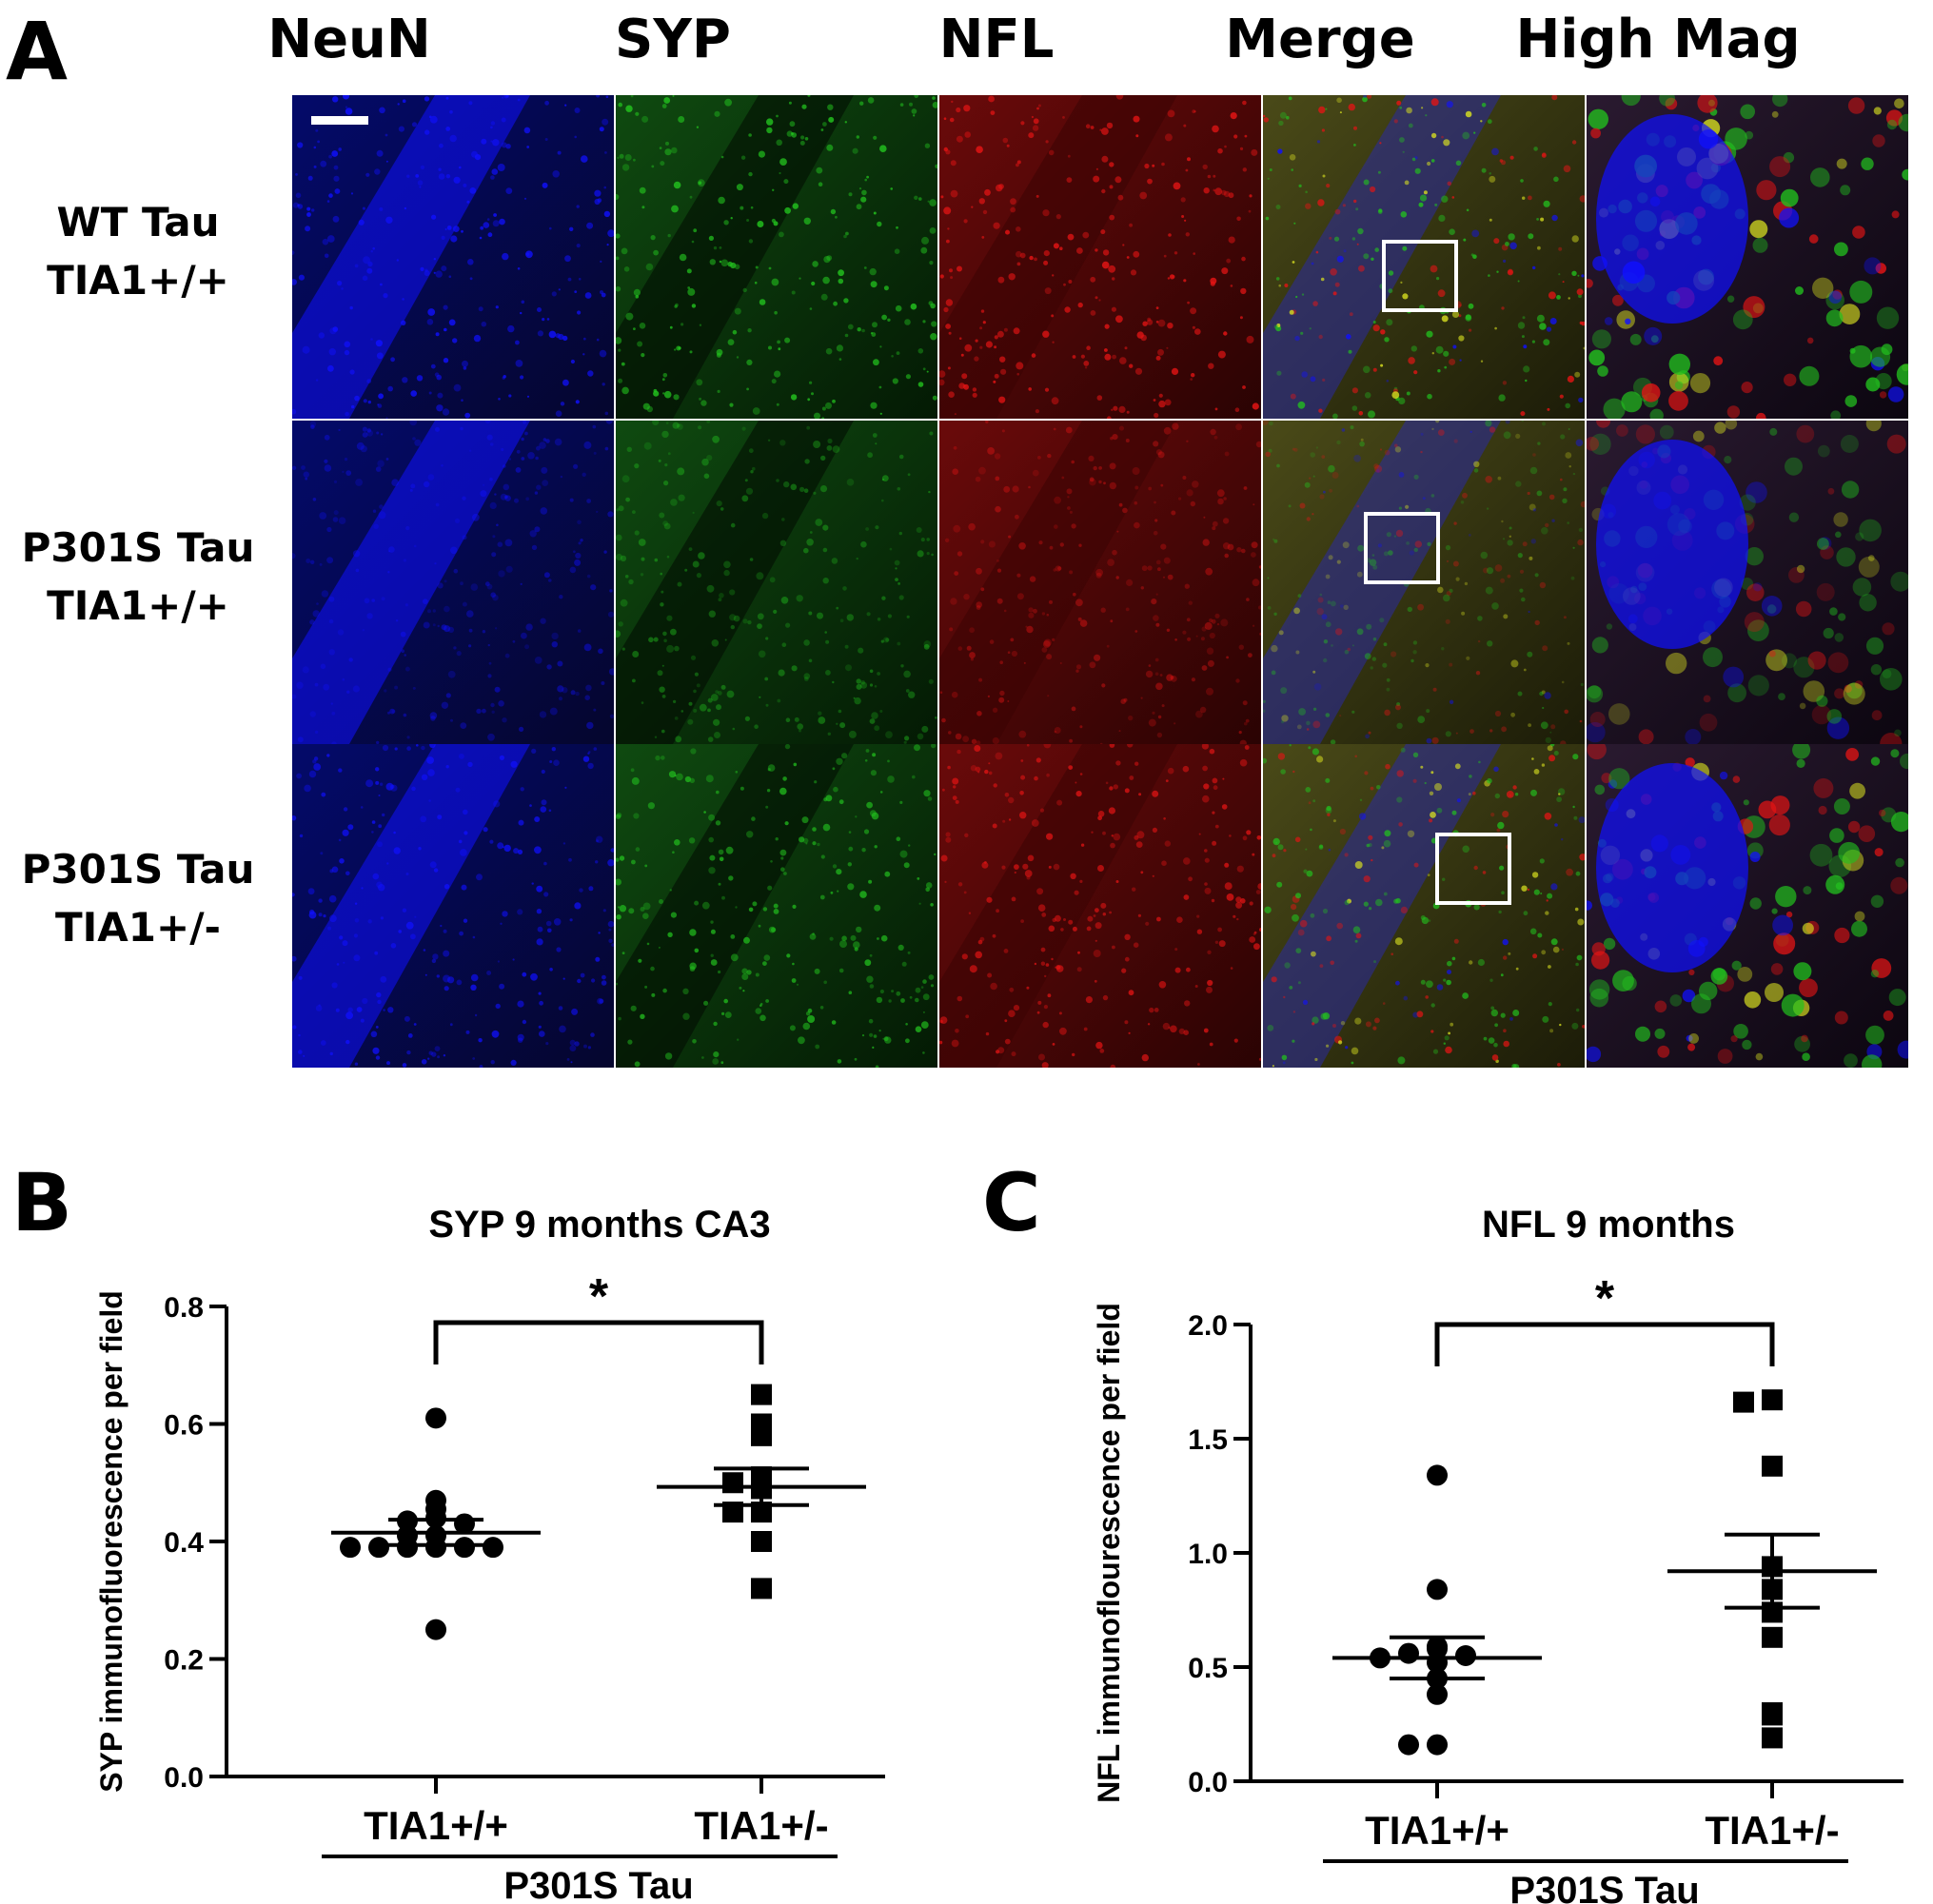 This screenshot has width=1933, height=1904. What do you see at coordinates (1100, 257) in the screenshot?
I see `micrograph-nfl-row1` at bounding box center [1100, 257].